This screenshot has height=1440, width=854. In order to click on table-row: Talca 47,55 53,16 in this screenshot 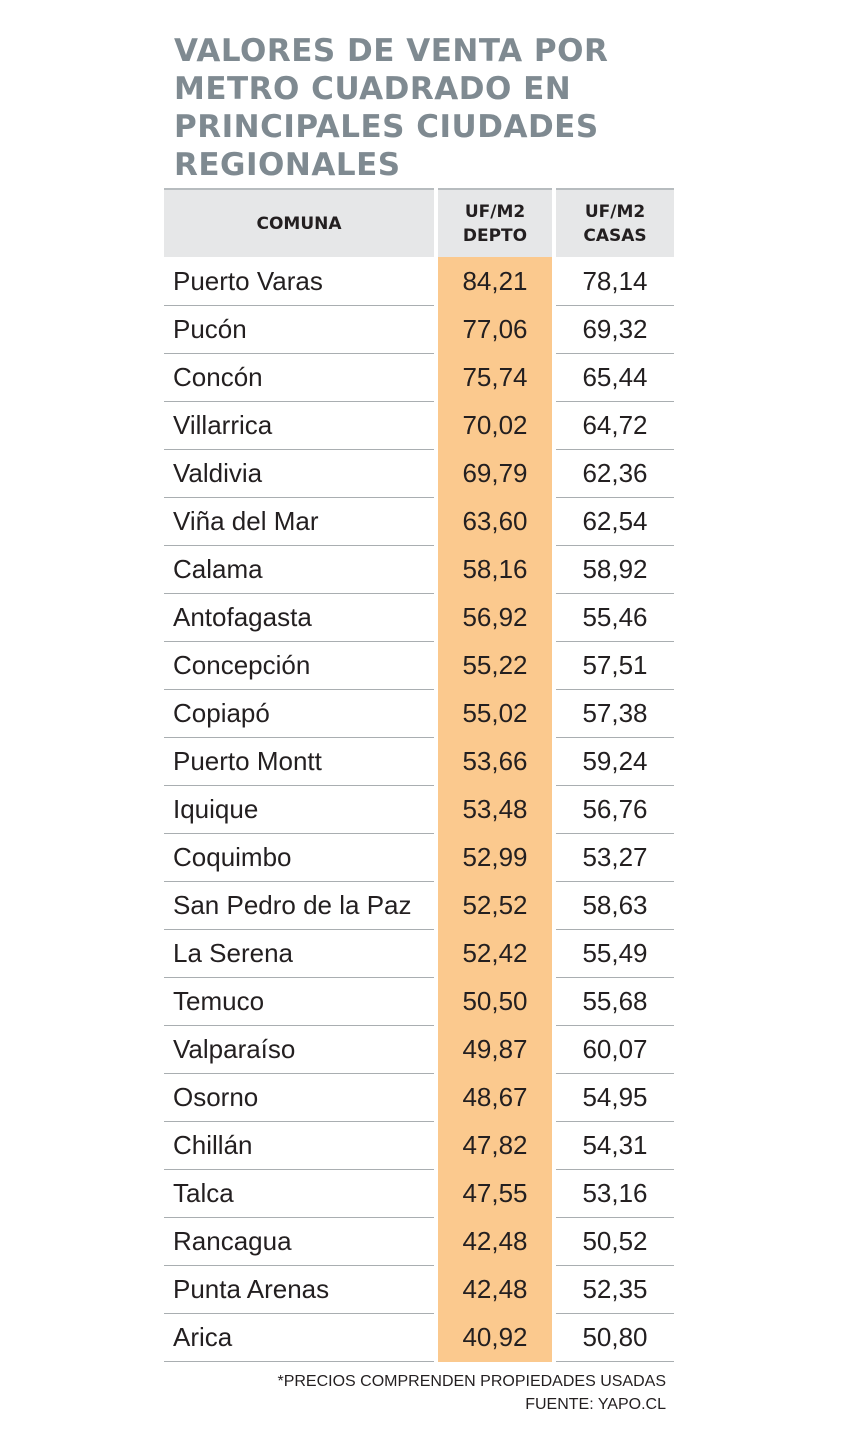, I will do `click(419, 1193)`.